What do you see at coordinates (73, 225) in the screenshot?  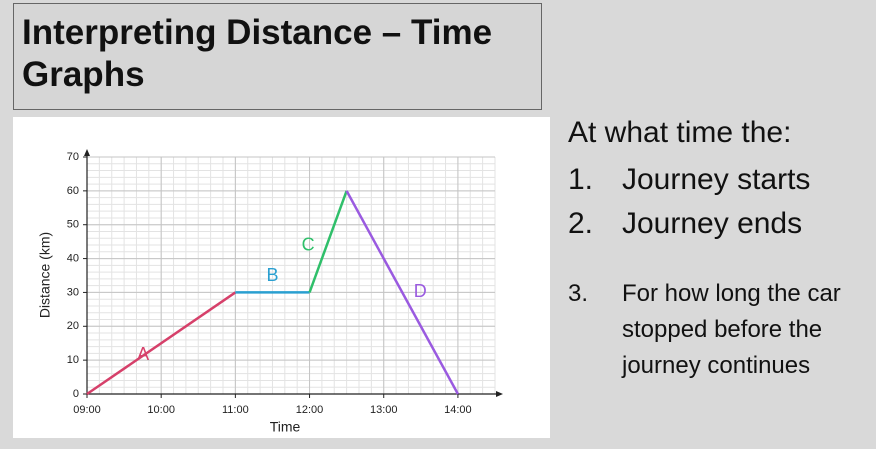 I see `y-tick-label: 50` at bounding box center [73, 225].